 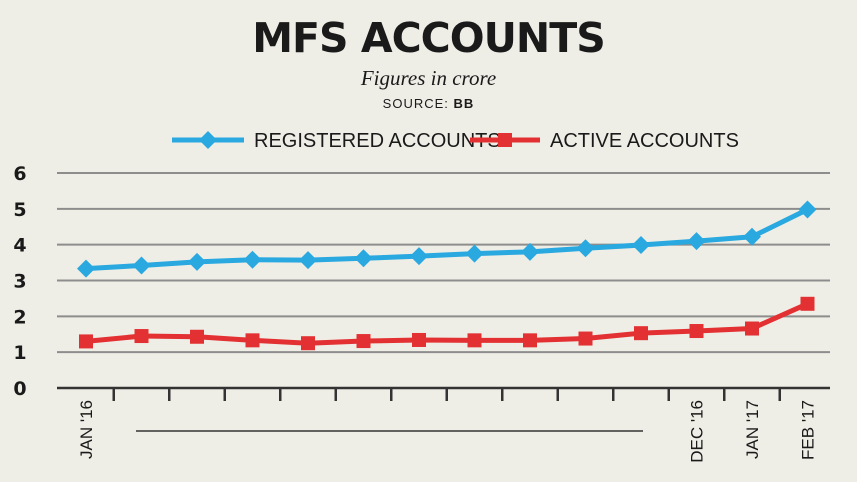 What do you see at coordinates (208, 140) in the screenshot?
I see `legend-marker-diamond` at bounding box center [208, 140].